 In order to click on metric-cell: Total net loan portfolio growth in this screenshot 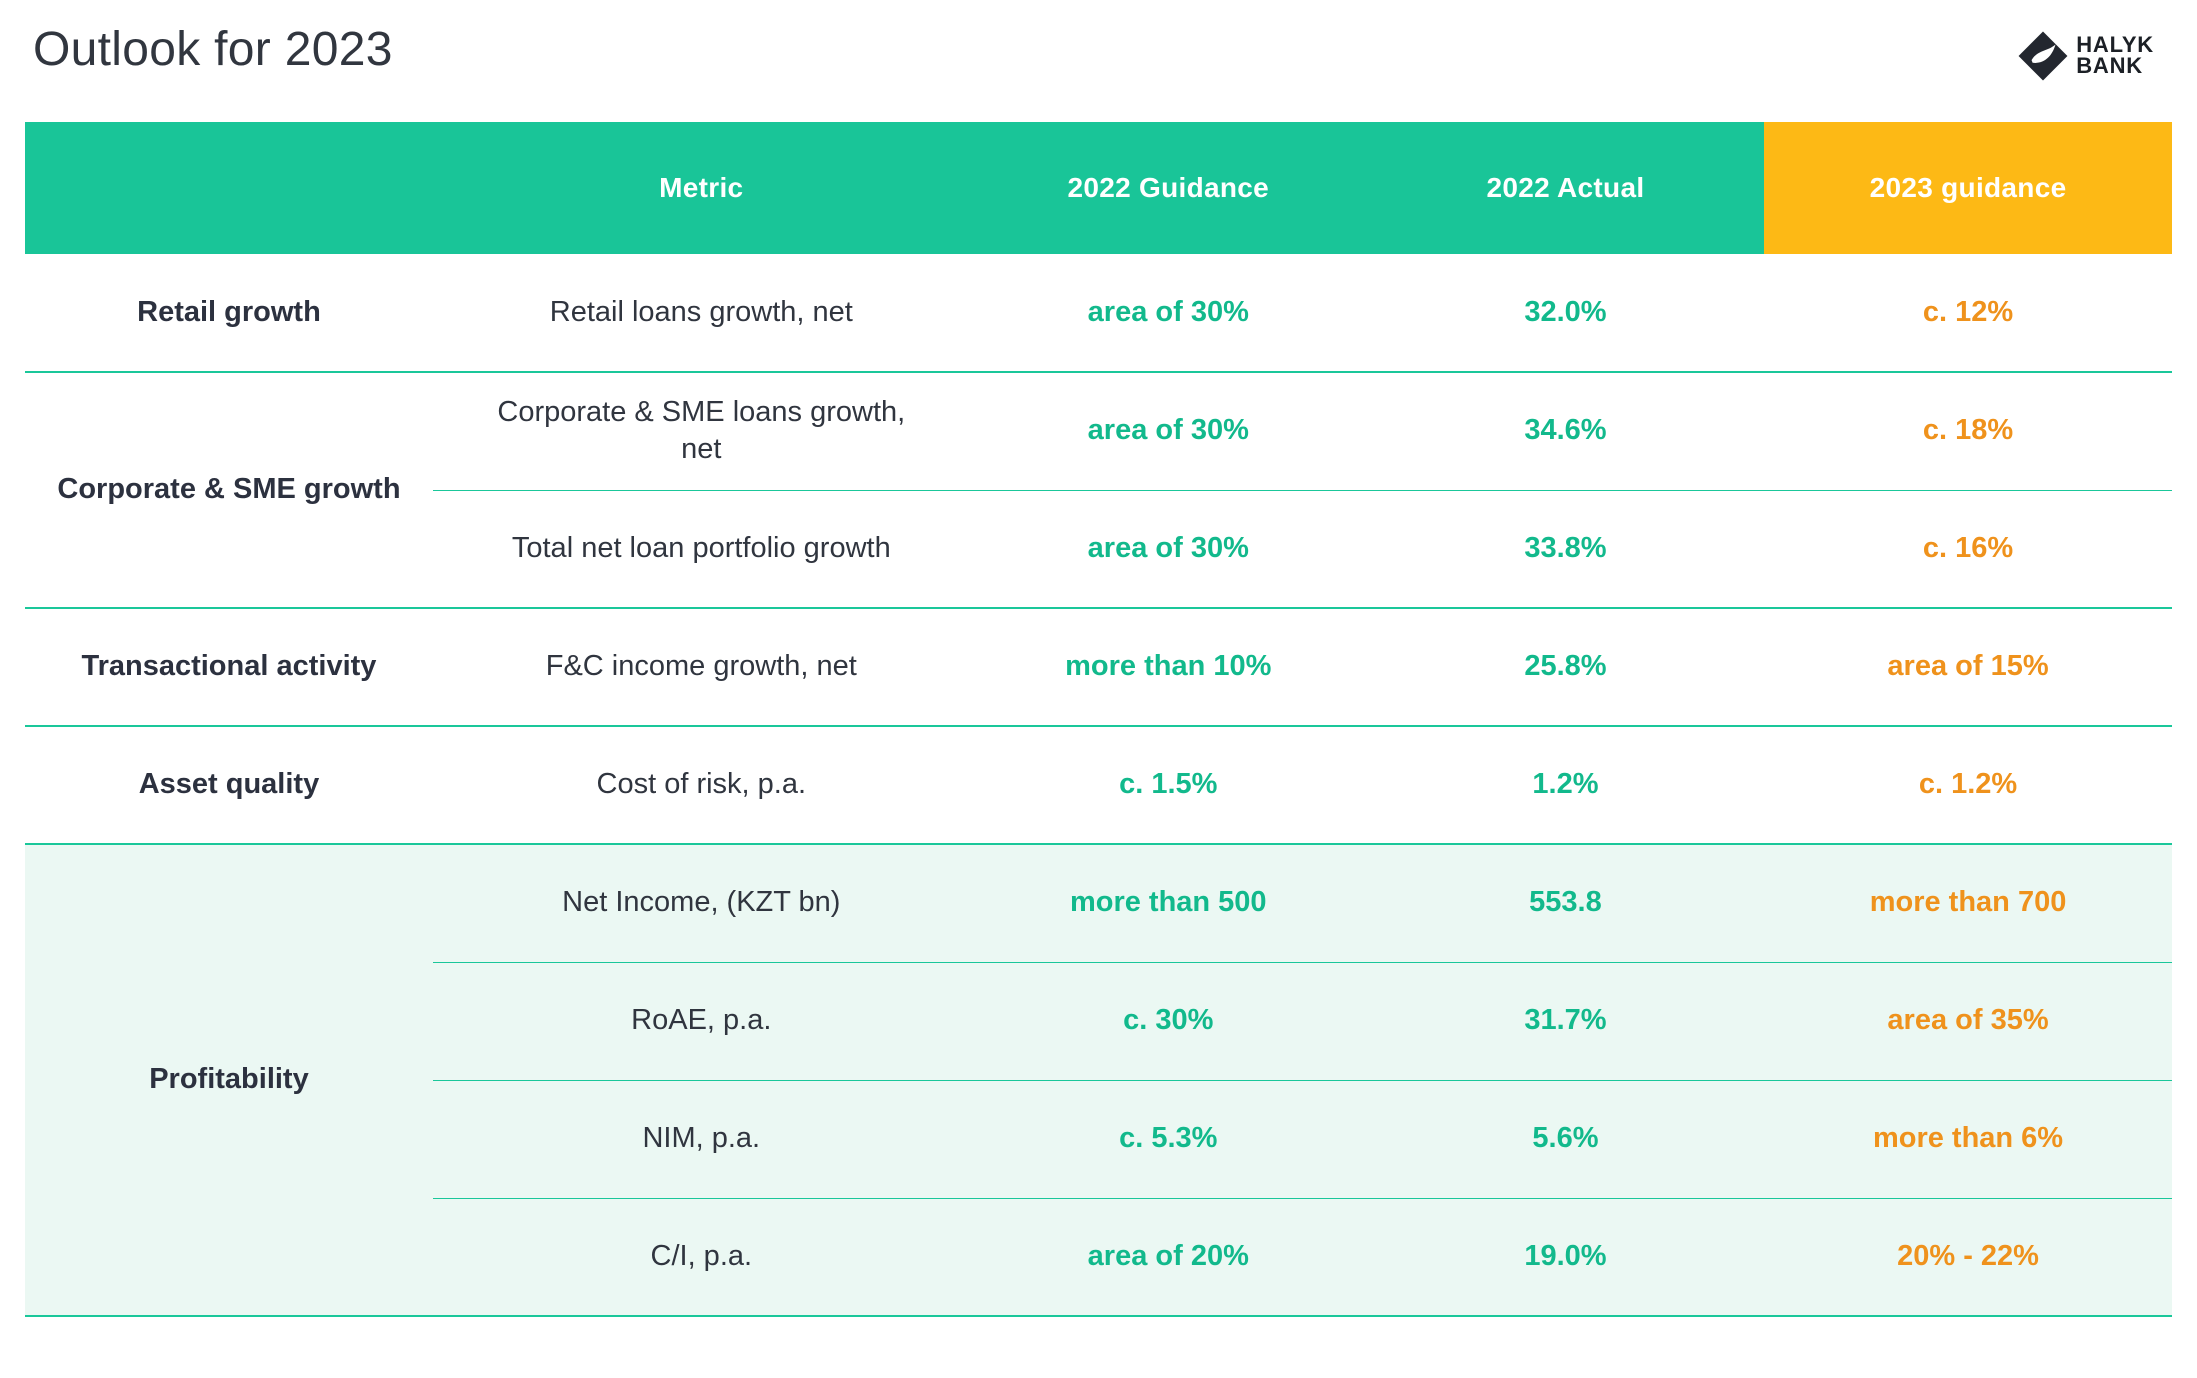, I will do `click(701, 549)`.